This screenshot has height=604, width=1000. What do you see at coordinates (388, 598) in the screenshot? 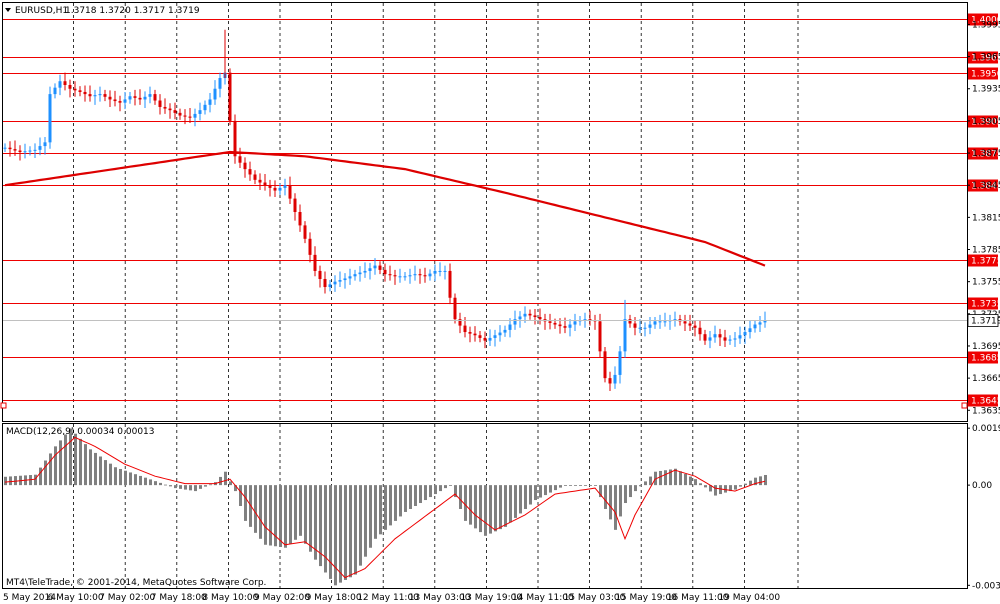
I see `time-label: 12 May 11:00` at bounding box center [388, 598].